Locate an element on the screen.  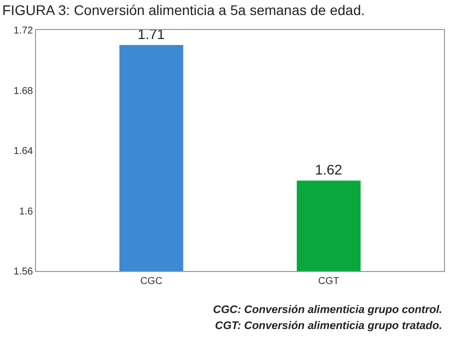
y-tick-label: 1.56 is located at coordinates (24, 272).